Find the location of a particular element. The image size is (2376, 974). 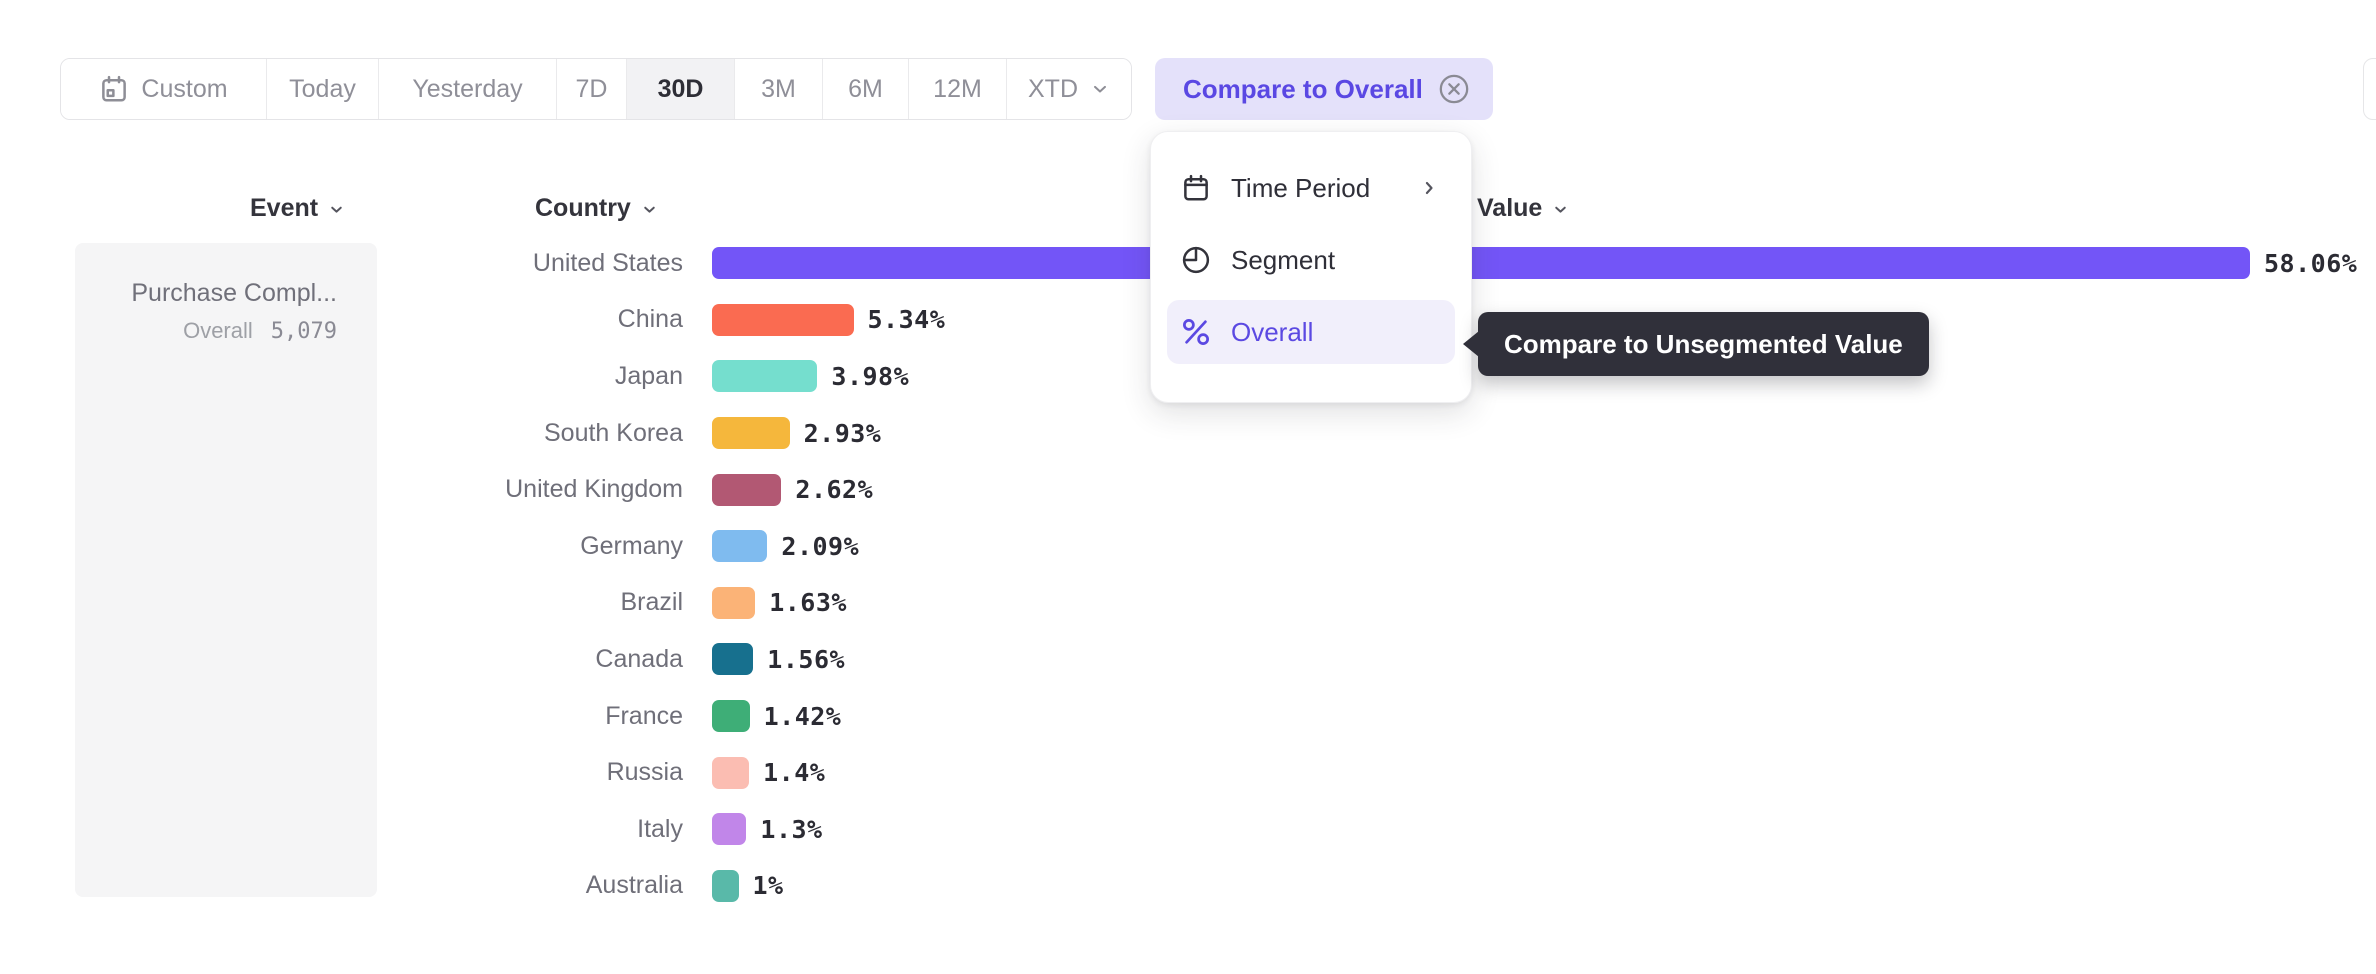

menu-item-time-period: Time Period is located at coordinates (1311, 188).